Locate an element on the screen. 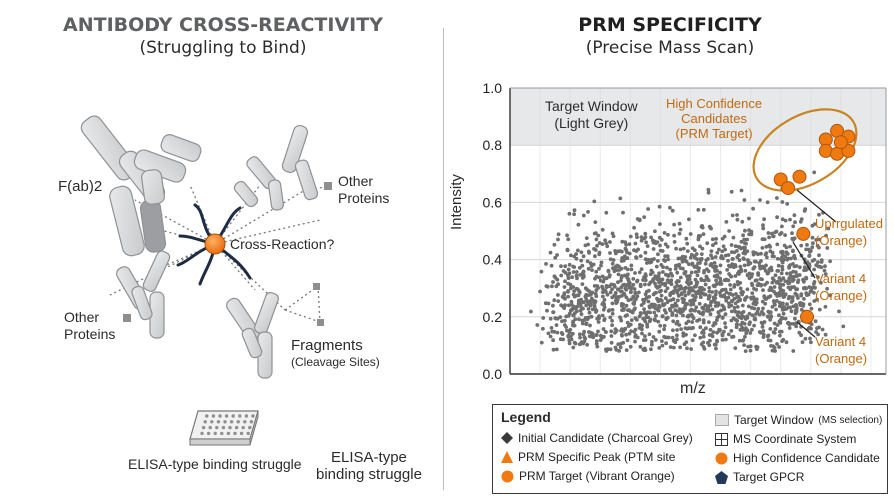  label-fragments: Fragments is located at coordinates (327, 345).